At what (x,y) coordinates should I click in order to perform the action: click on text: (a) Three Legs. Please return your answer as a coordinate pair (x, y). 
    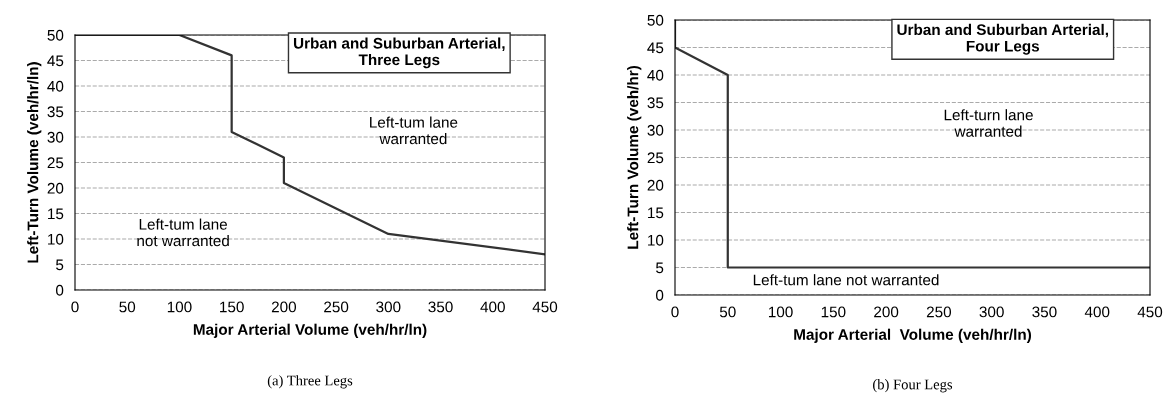
    Looking at the image, I should click on (310, 382).